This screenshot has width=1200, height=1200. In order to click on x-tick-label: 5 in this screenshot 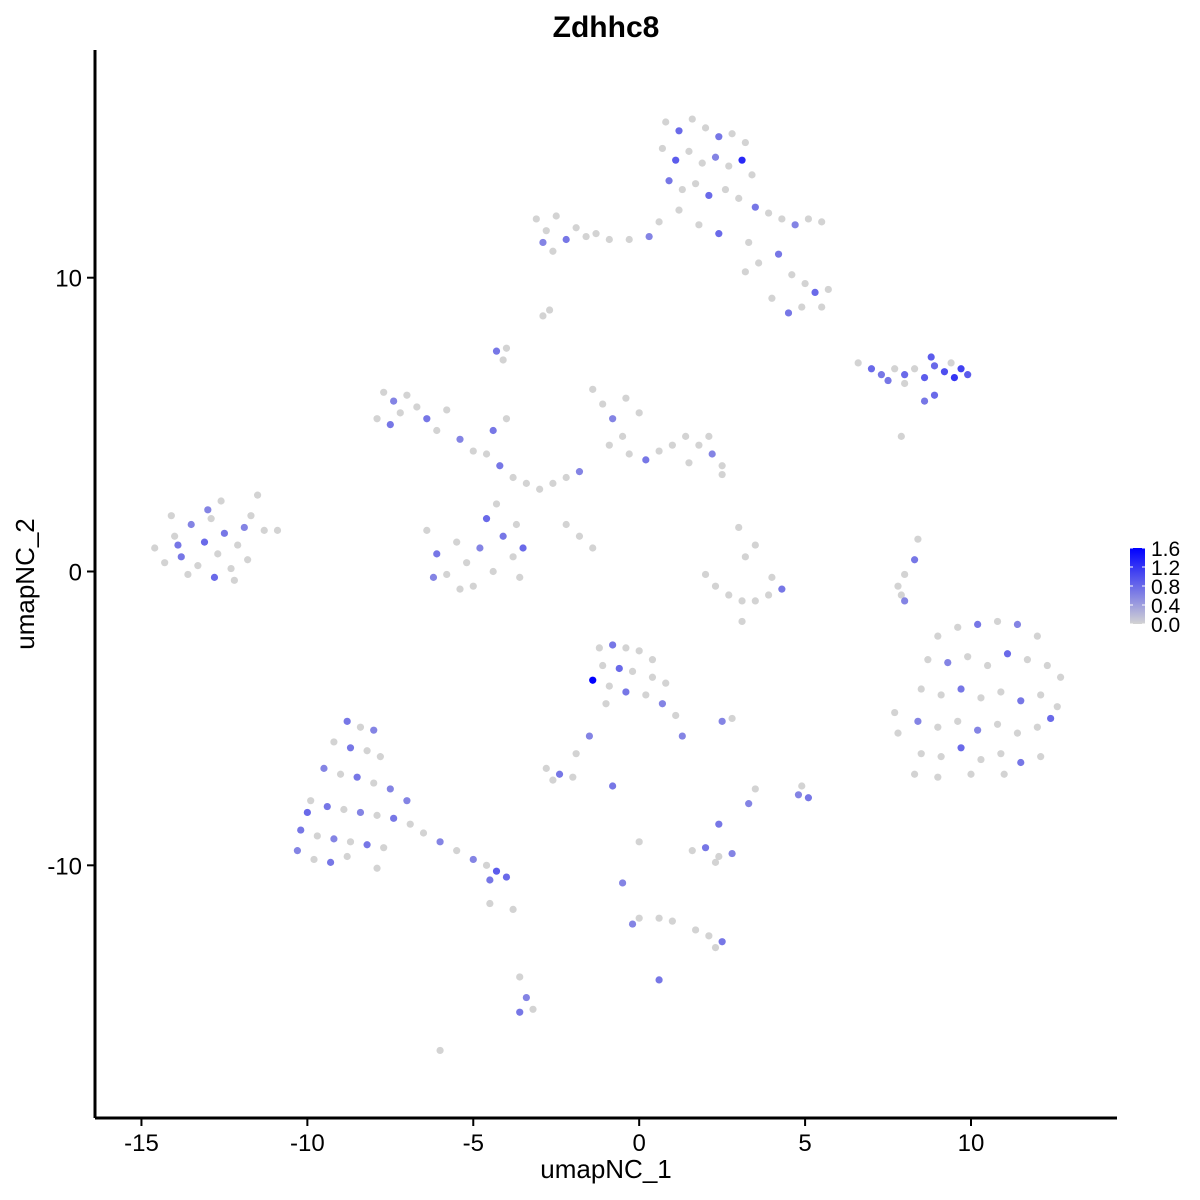, I will do `click(804, 1143)`.